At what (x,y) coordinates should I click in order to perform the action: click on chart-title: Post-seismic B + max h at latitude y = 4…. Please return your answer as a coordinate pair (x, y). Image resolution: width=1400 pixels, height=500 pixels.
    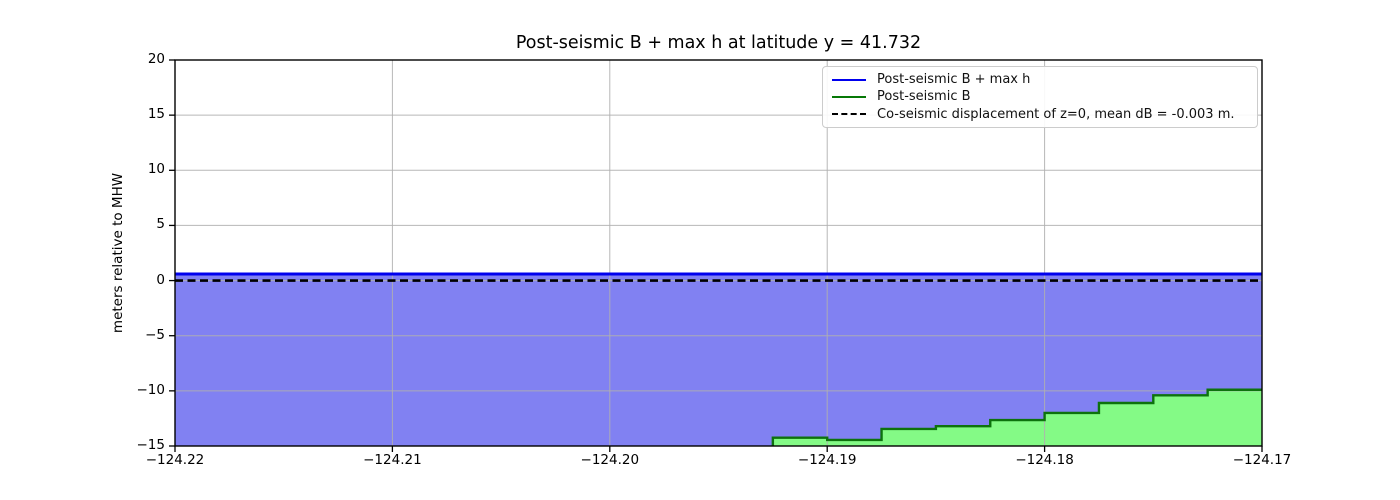
    Looking at the image, I should click on (718, 43).